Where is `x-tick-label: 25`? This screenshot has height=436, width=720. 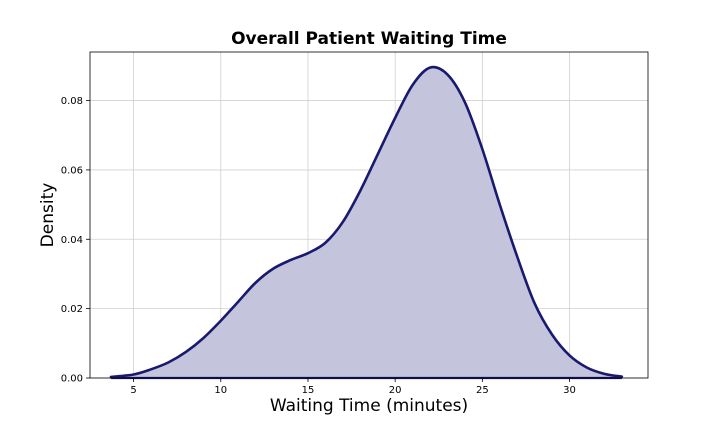
x-tick-label: 25 is located at coordinates (482, 390).